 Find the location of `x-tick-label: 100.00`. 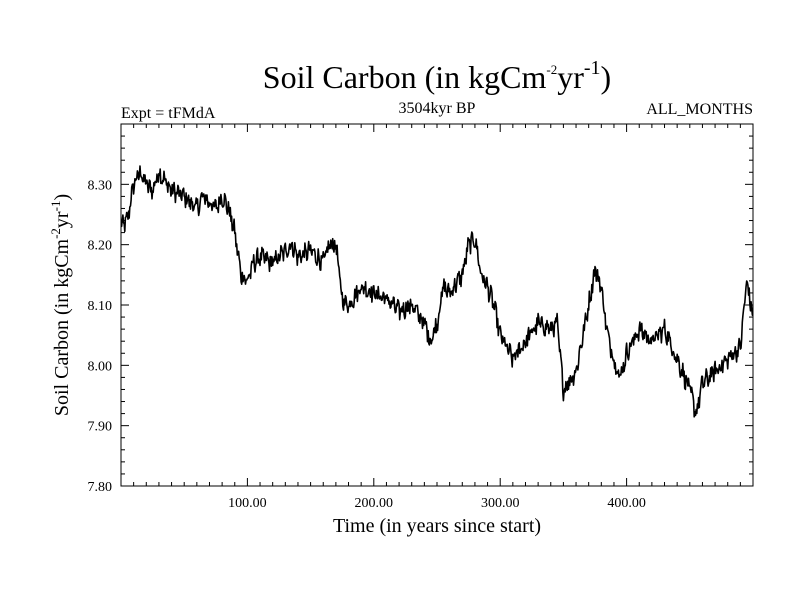

x-tick-label: 100.00 is located at coordinates (247, 503).